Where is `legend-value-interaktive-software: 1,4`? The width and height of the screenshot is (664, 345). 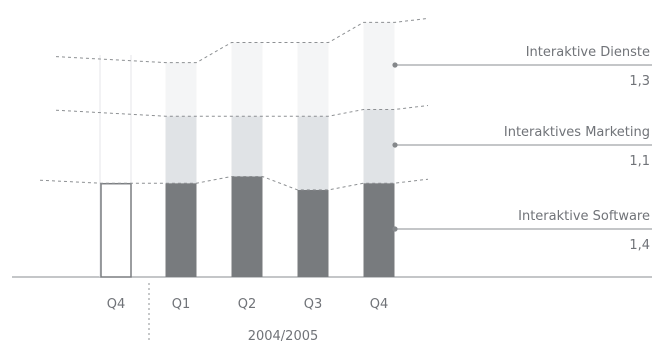 legend-value-interaktive-software: 1,4 is located at coordinates (639, 245).